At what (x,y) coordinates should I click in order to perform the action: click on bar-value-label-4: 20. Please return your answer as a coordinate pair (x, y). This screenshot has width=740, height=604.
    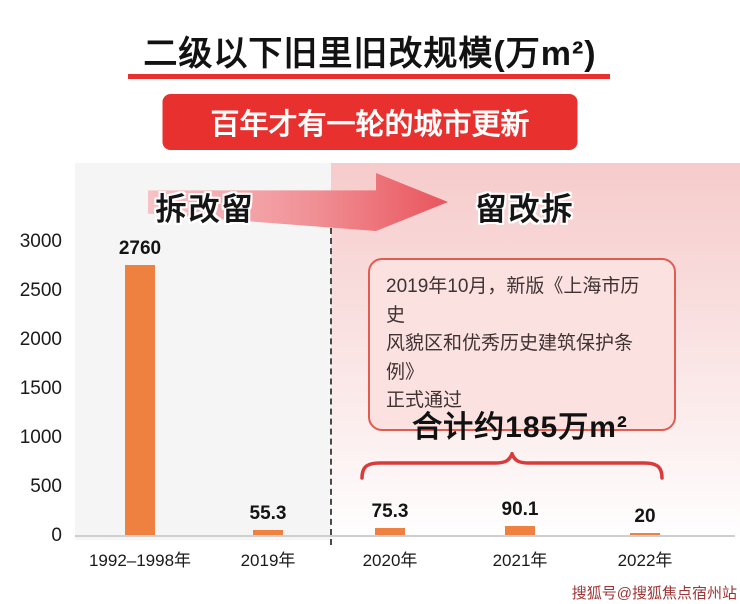
    Looking at the image, I should click on (645, 516).